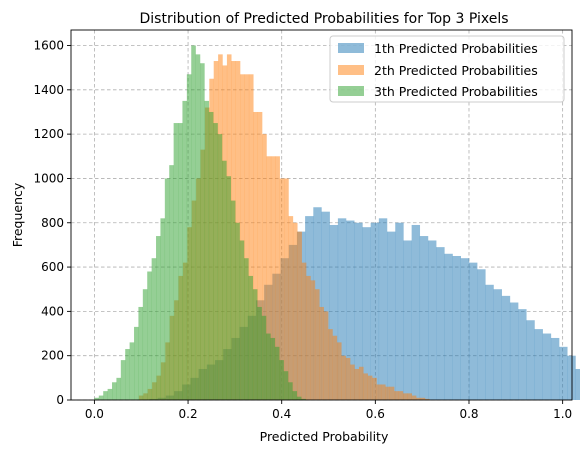 The width and height of the screenshot is (580, 453). Describe the element at coordinates (468, 414) in the screenshot. I see `x-tick-label: 0.8` at that location.